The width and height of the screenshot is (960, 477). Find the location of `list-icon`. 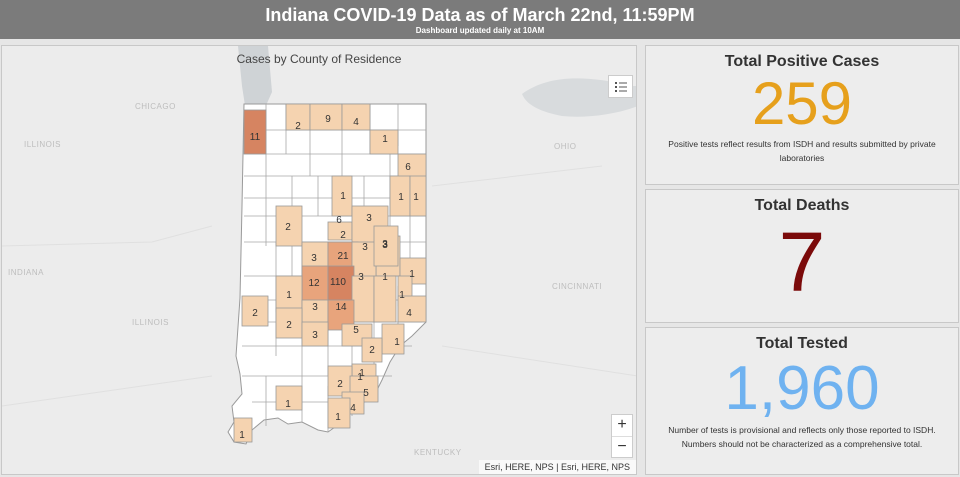

list-icon is located at coordinates (621, 87).